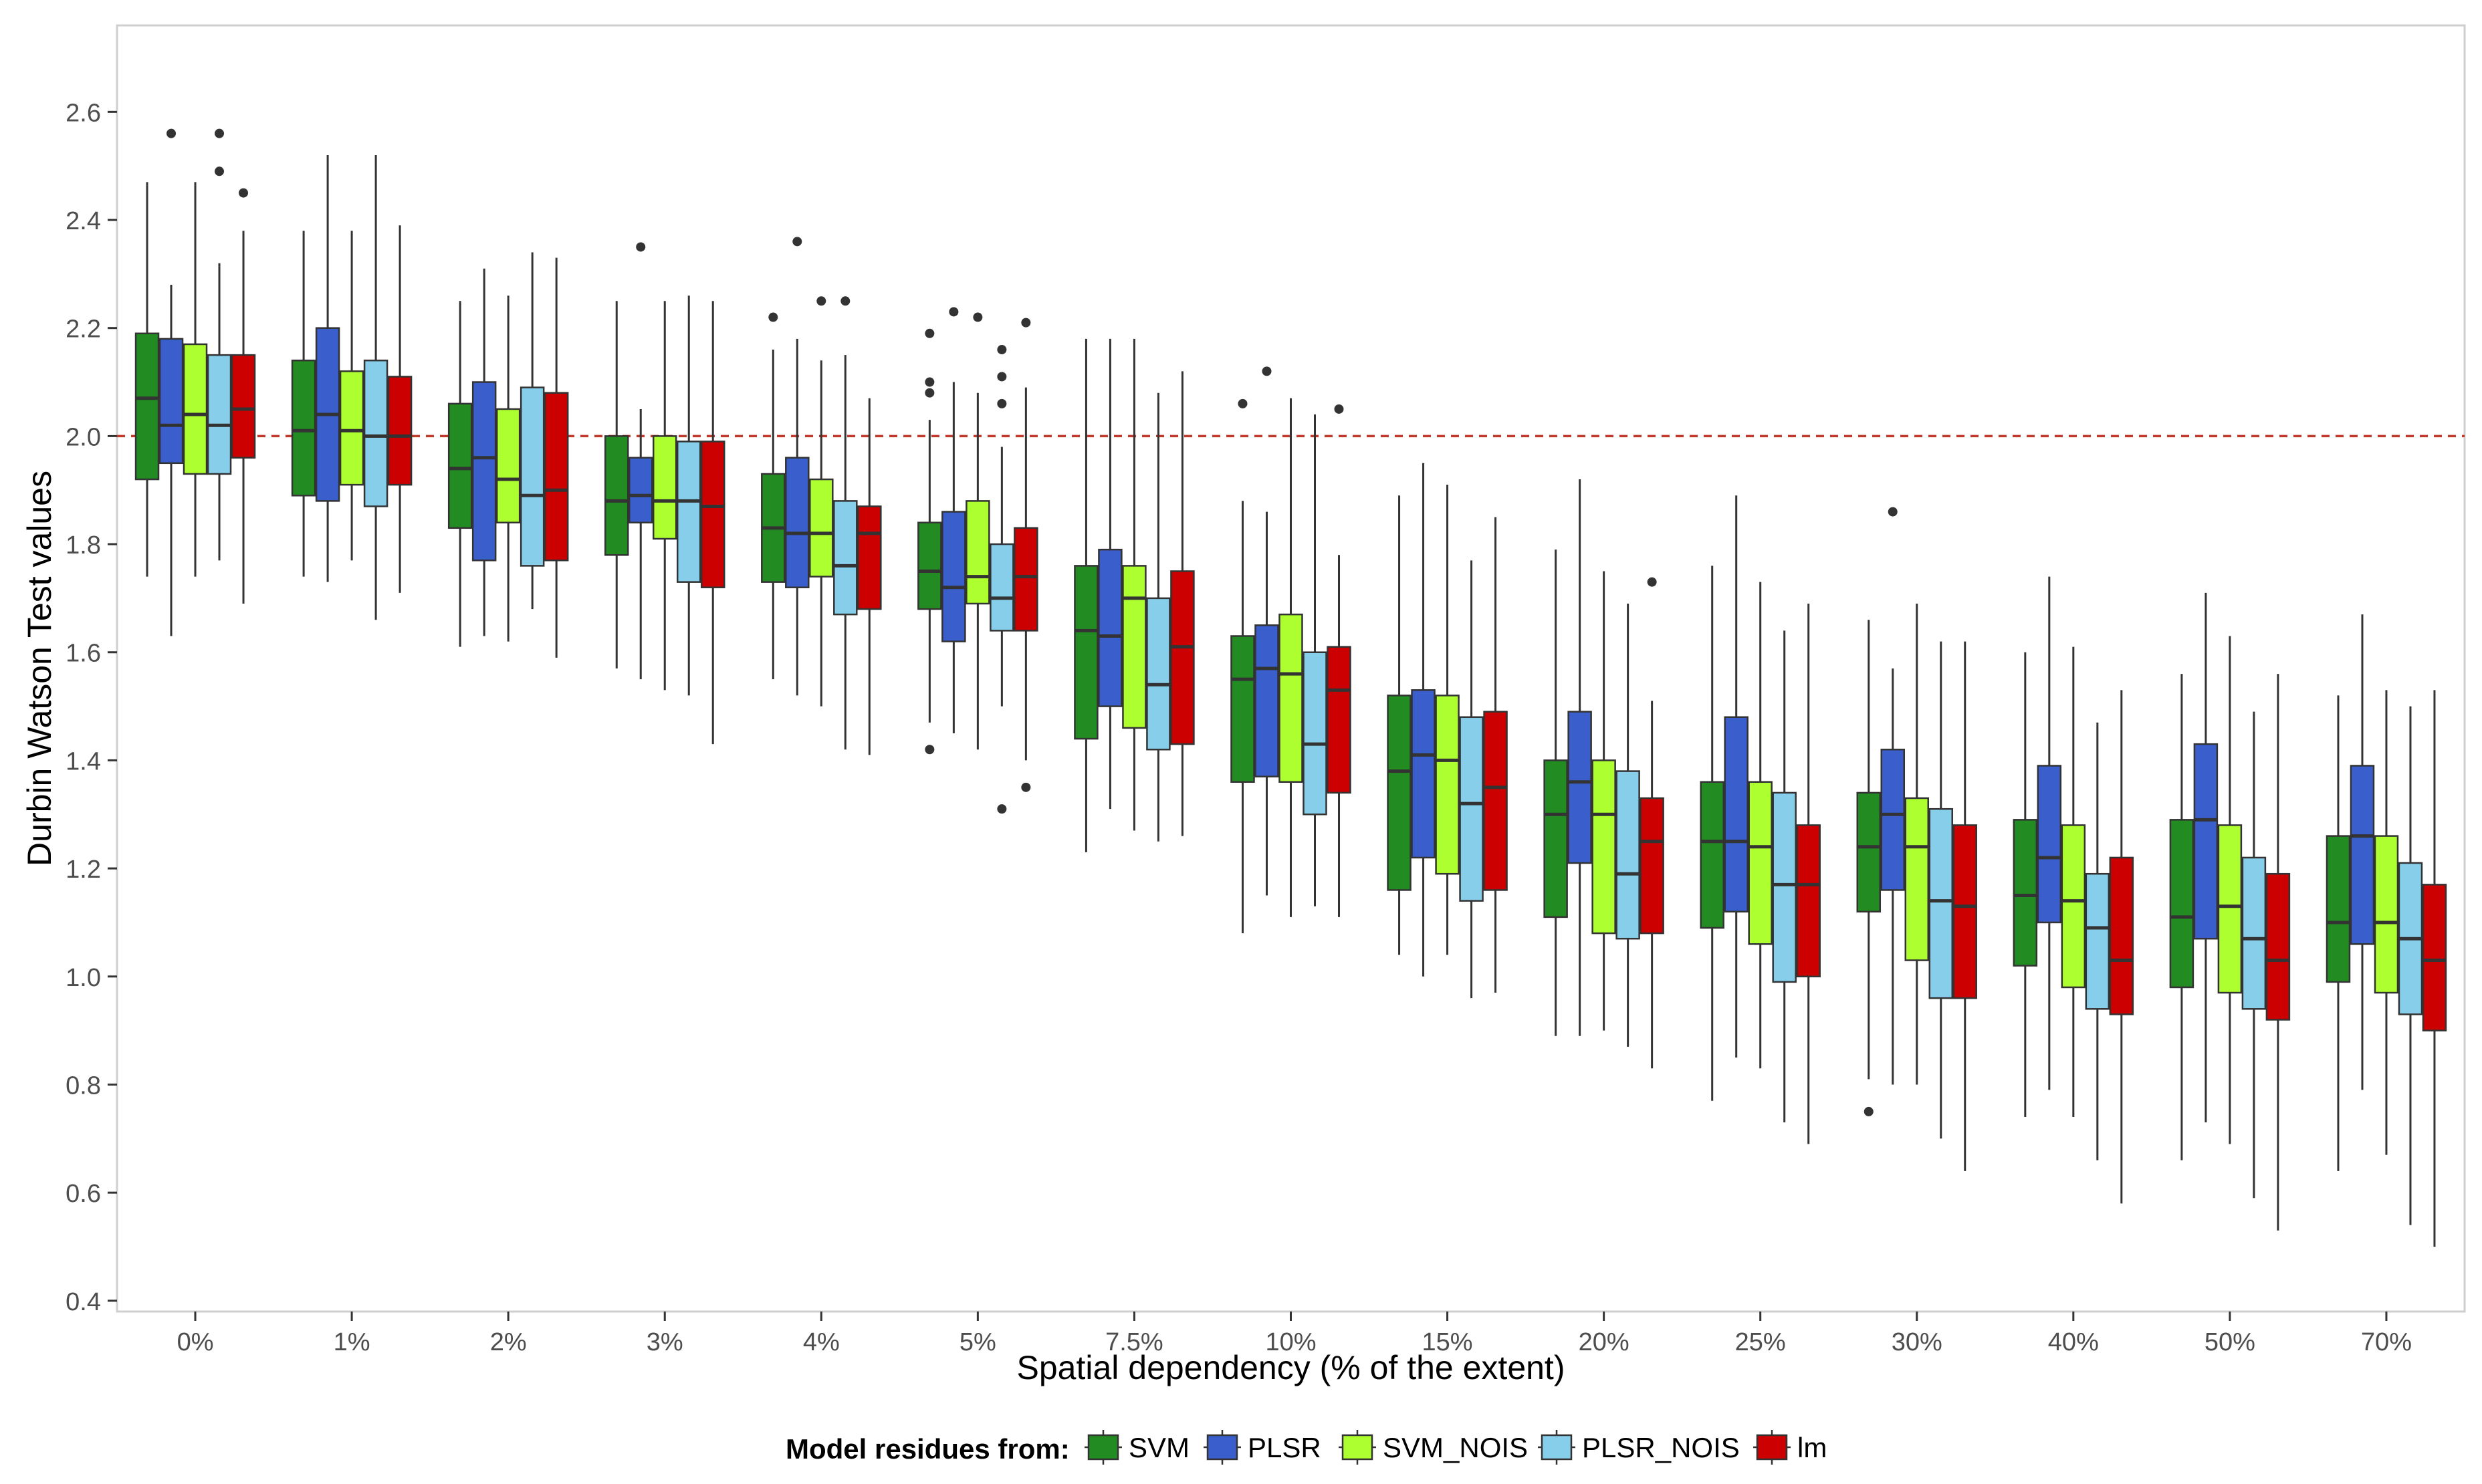 This screenshot has height=1484, width=2482. What do you see at coordinates (1267, 631) in the screenshot?
I see `box-PLSR-10%` at bounding box center [1267, 631].